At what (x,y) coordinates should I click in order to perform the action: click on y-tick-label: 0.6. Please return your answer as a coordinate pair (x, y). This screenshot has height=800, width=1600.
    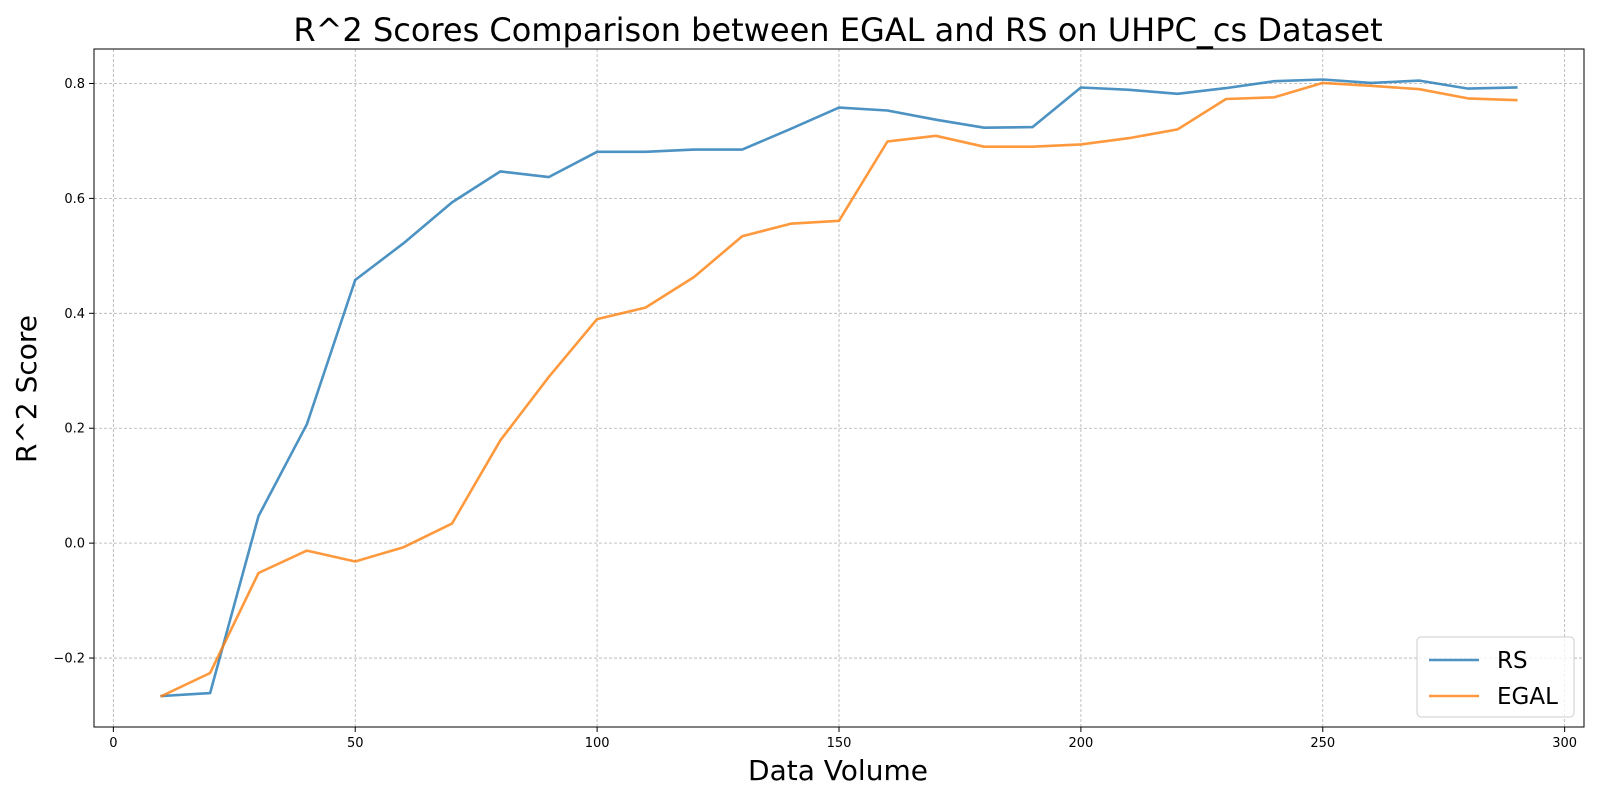
    Looking at the image, I should click on (74, 199).